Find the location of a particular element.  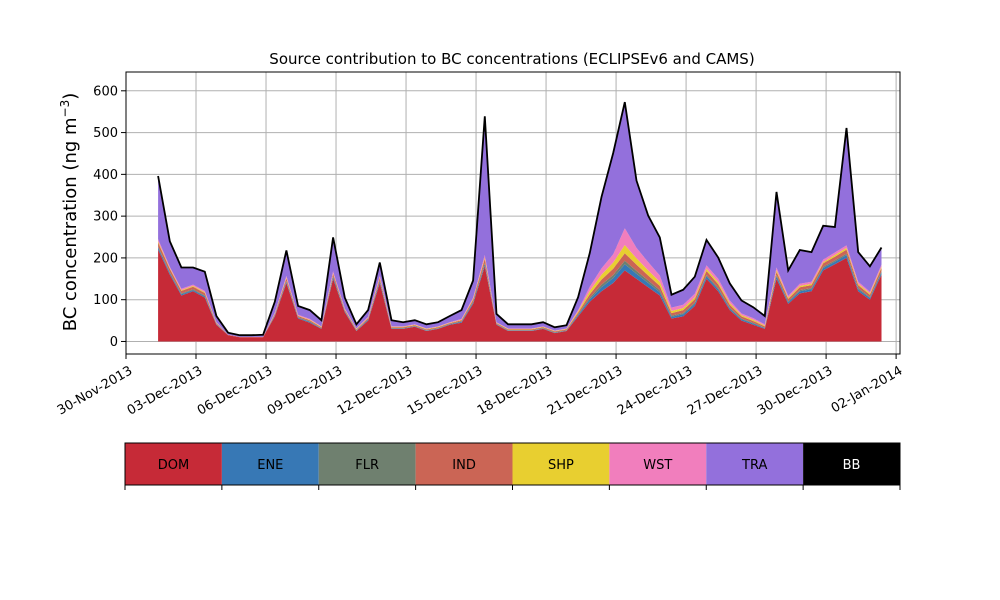

y-axis: 0 100 200 300 400 500 600 is located at coordinates (109, 217).